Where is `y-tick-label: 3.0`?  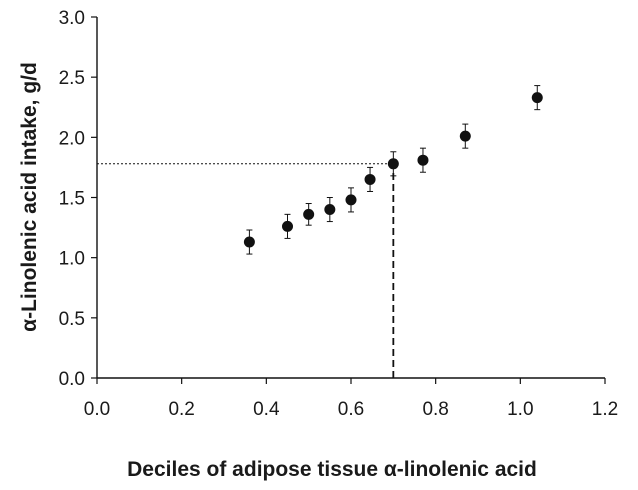 y-tick-label: 3.0 is located at coordinates (72, 18).